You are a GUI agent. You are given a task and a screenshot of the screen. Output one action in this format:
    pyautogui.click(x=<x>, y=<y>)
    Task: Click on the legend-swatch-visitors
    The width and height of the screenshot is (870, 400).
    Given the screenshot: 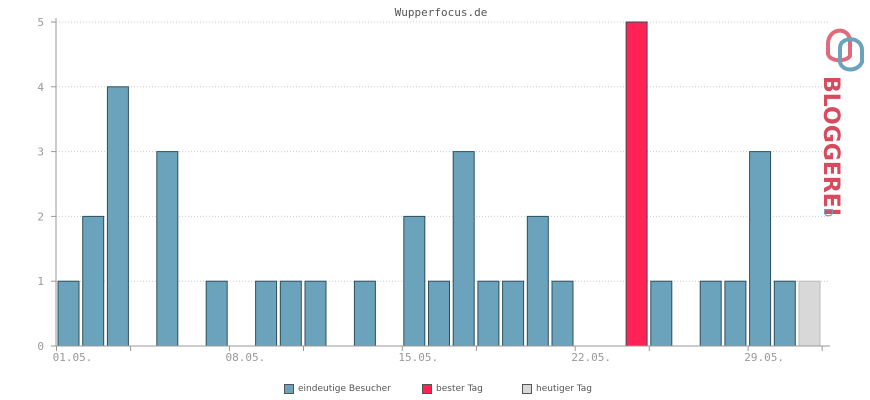 What is the action you would take?
    pyautogui.click(x=289, y=389)
    